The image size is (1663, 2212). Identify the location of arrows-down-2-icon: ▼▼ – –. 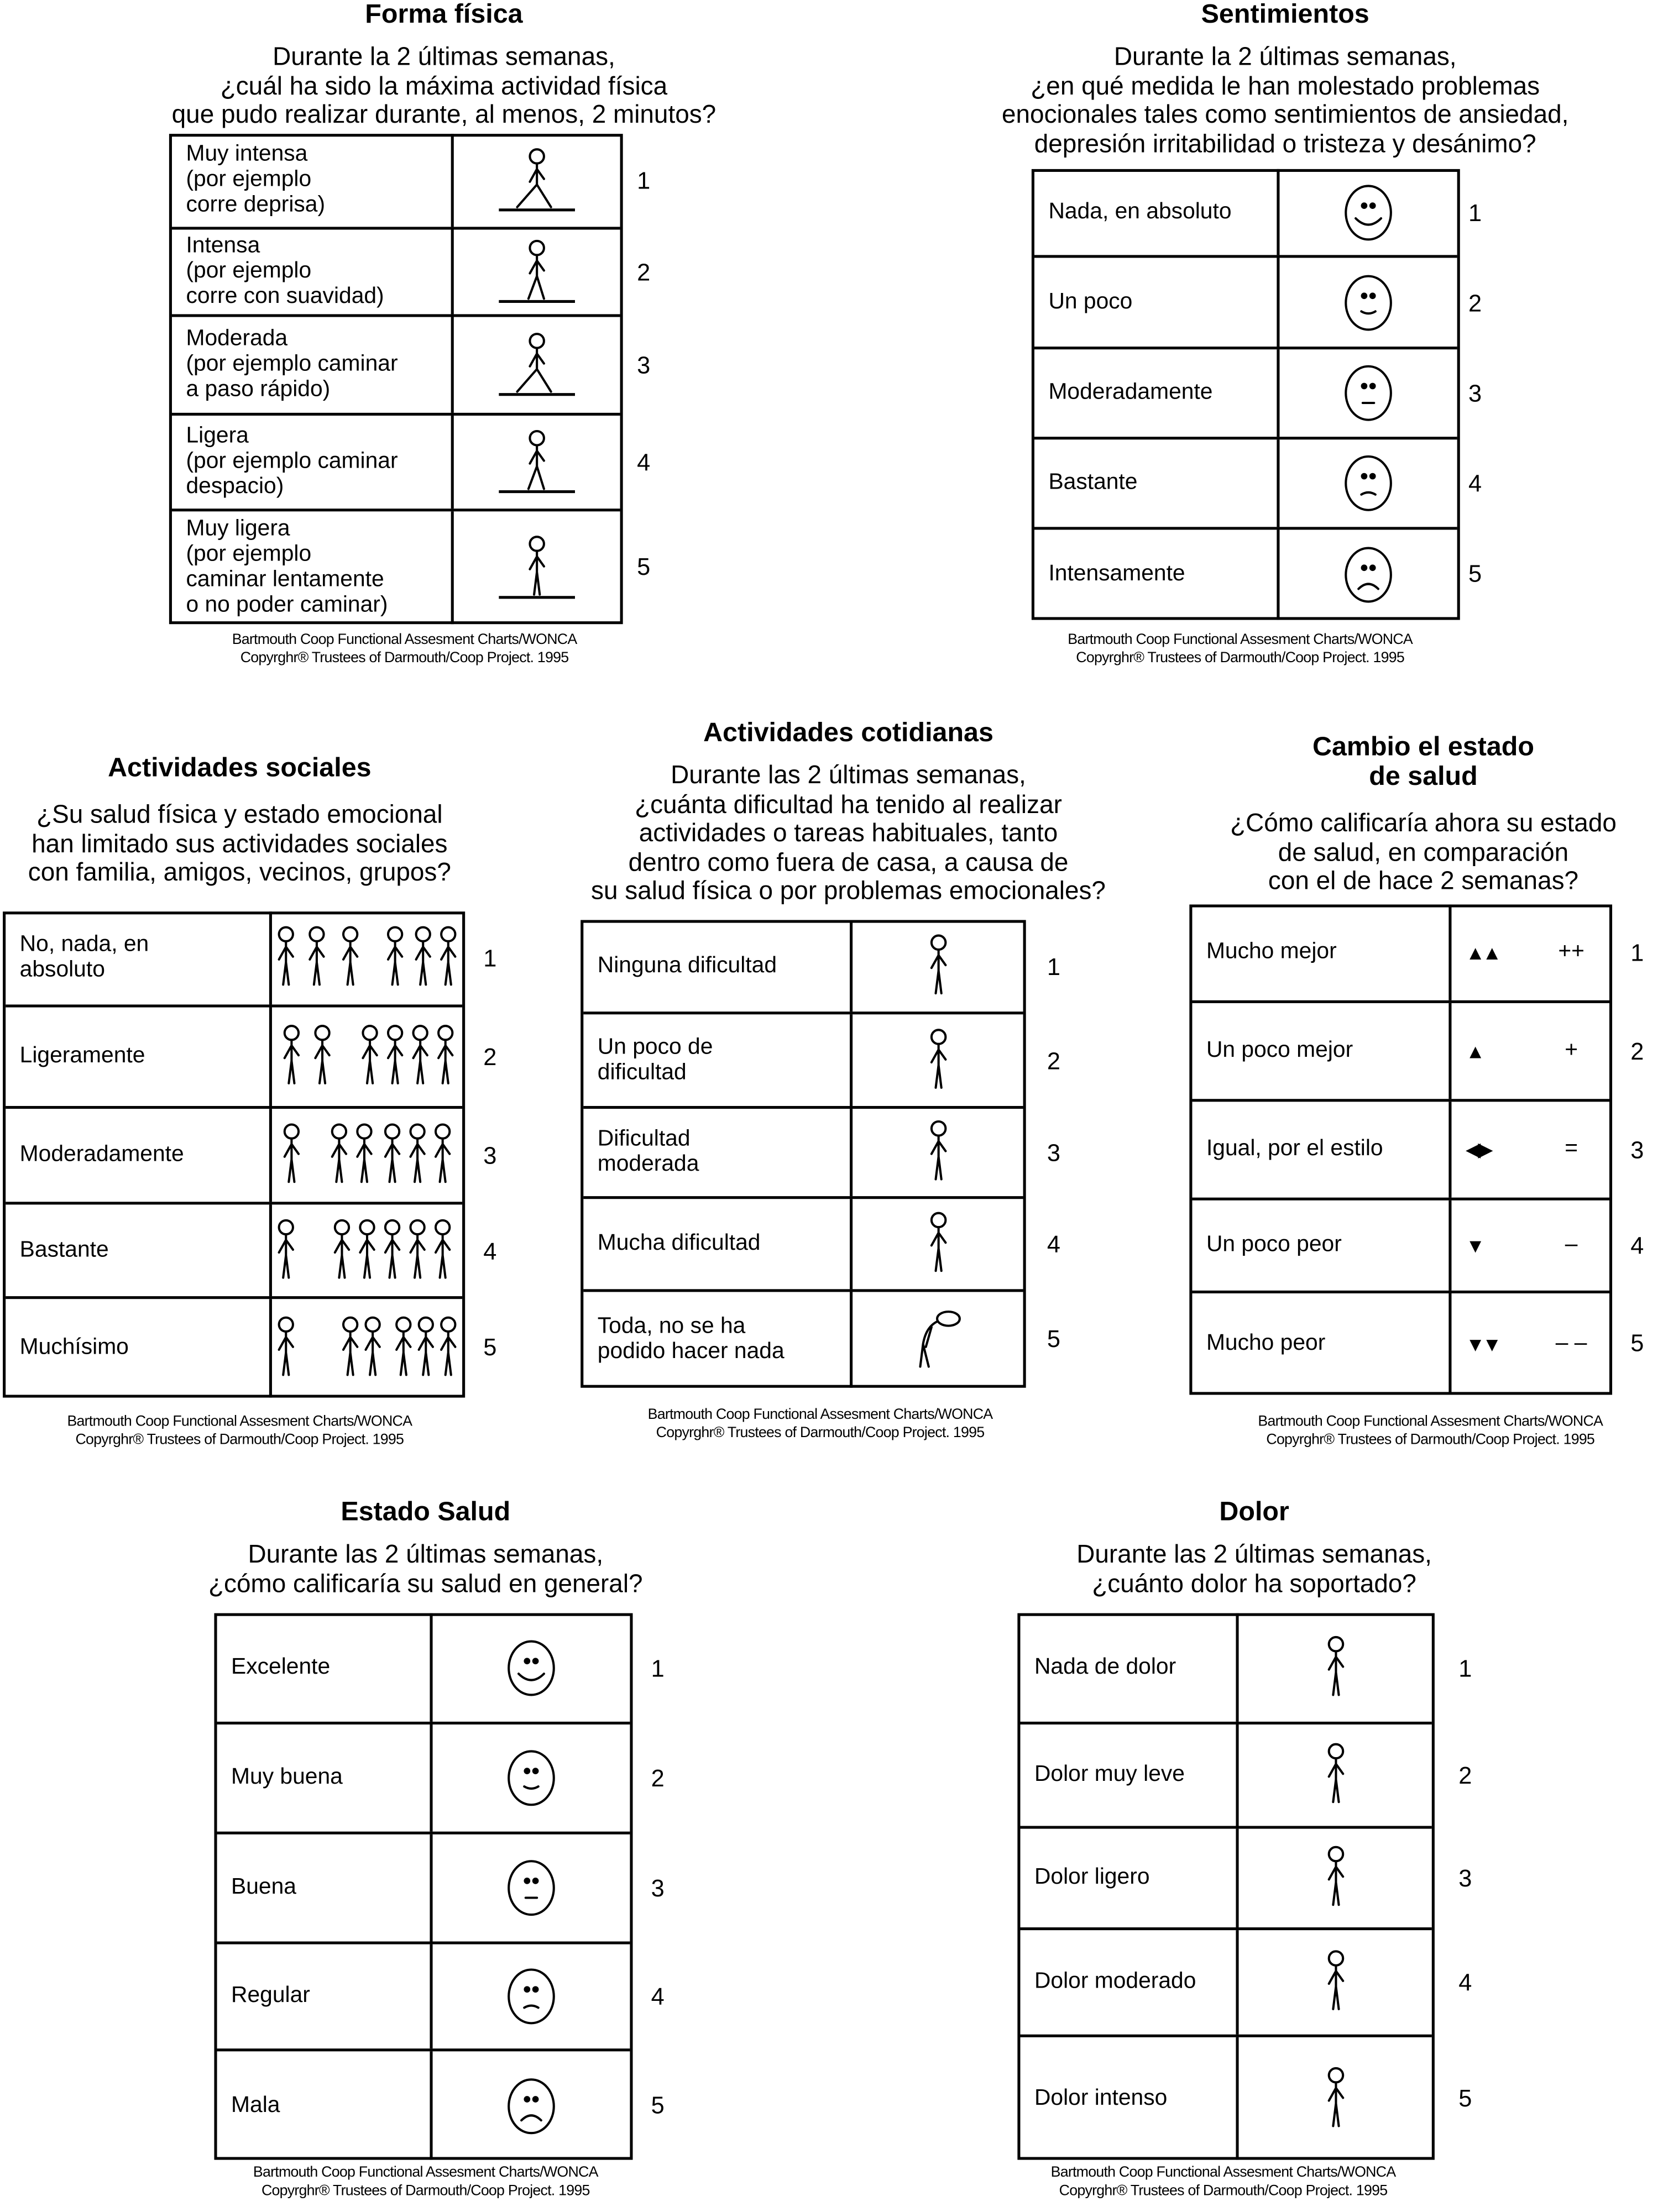
(1530, 1344).